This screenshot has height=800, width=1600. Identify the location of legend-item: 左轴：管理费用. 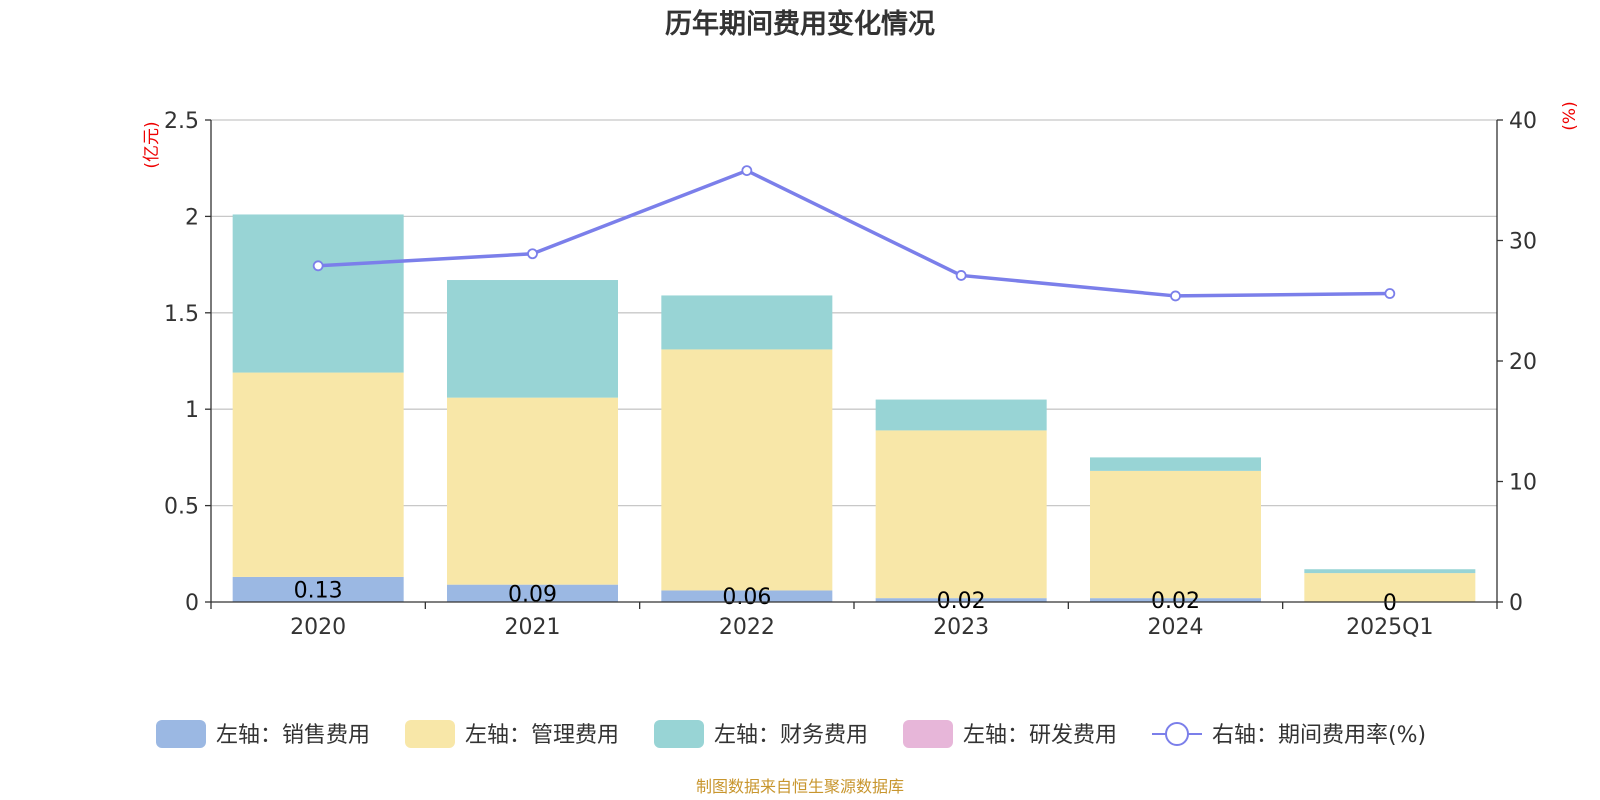
(512, 734).